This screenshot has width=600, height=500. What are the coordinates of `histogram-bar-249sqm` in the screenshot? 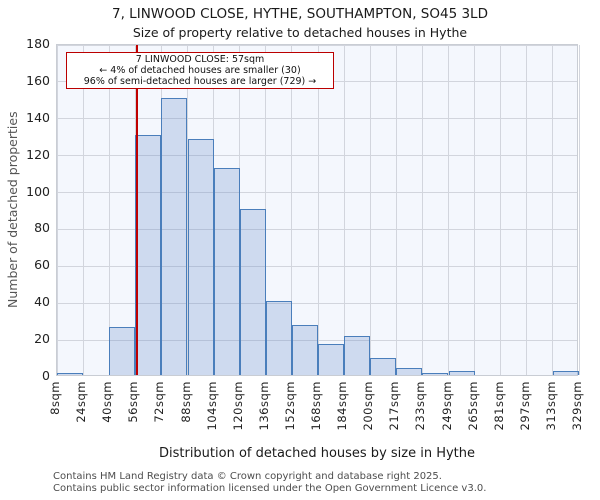 It's located at (461, 373).